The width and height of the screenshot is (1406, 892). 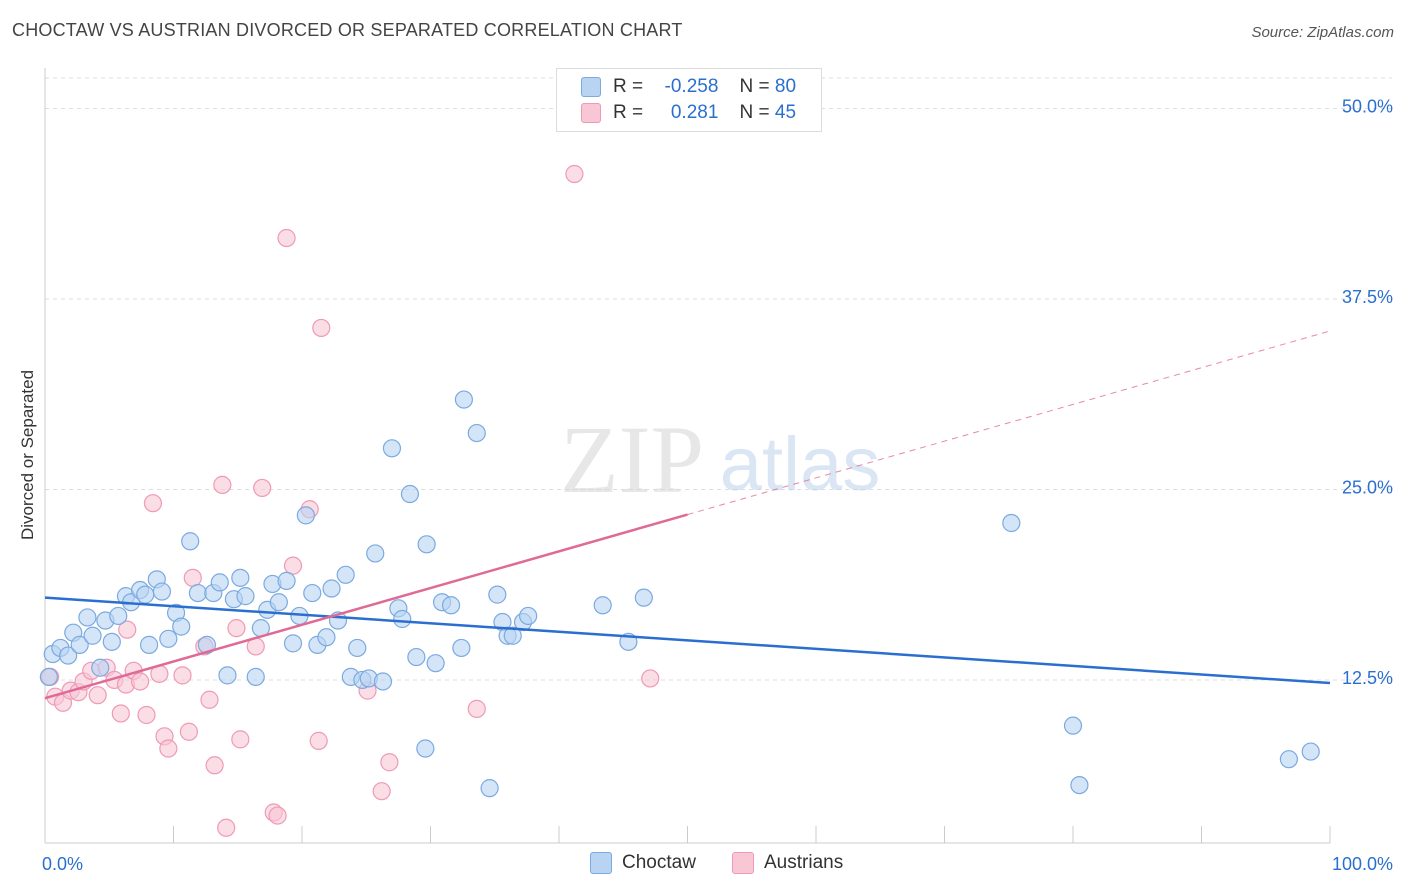 What do you see at coordinates (591, 113) in the screenshot?
I see `austrians-swatch` at bounding box center [591, 113].